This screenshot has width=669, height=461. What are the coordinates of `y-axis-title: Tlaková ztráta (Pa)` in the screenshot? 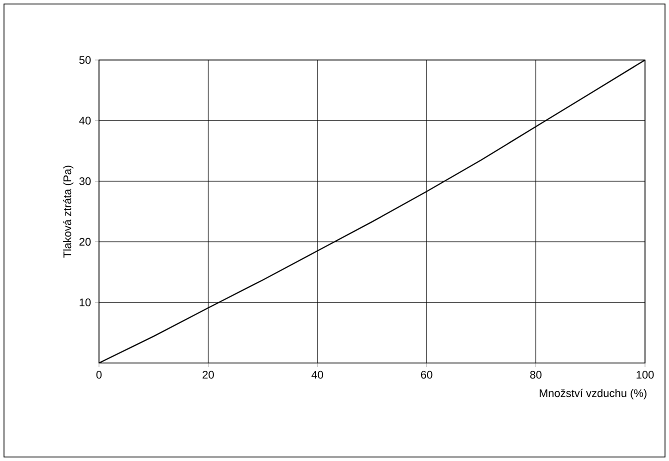 It's located at (68, 212).